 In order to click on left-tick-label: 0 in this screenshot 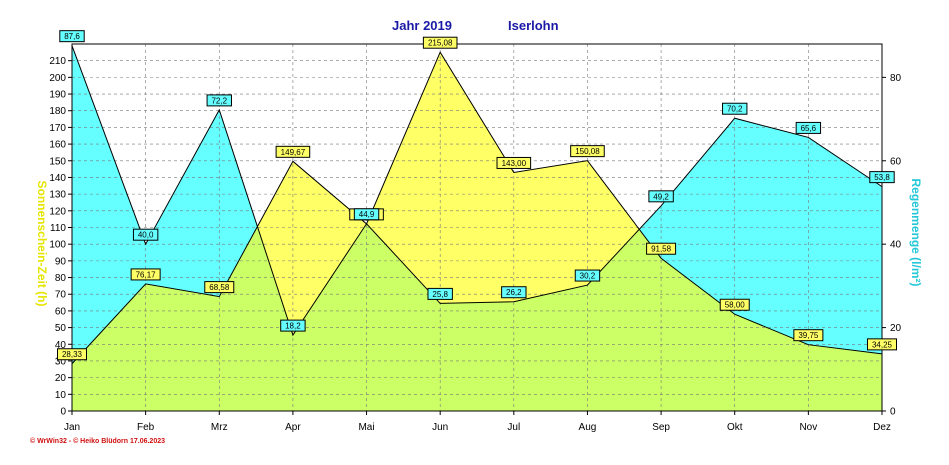, I will do `click(63, 412)`.